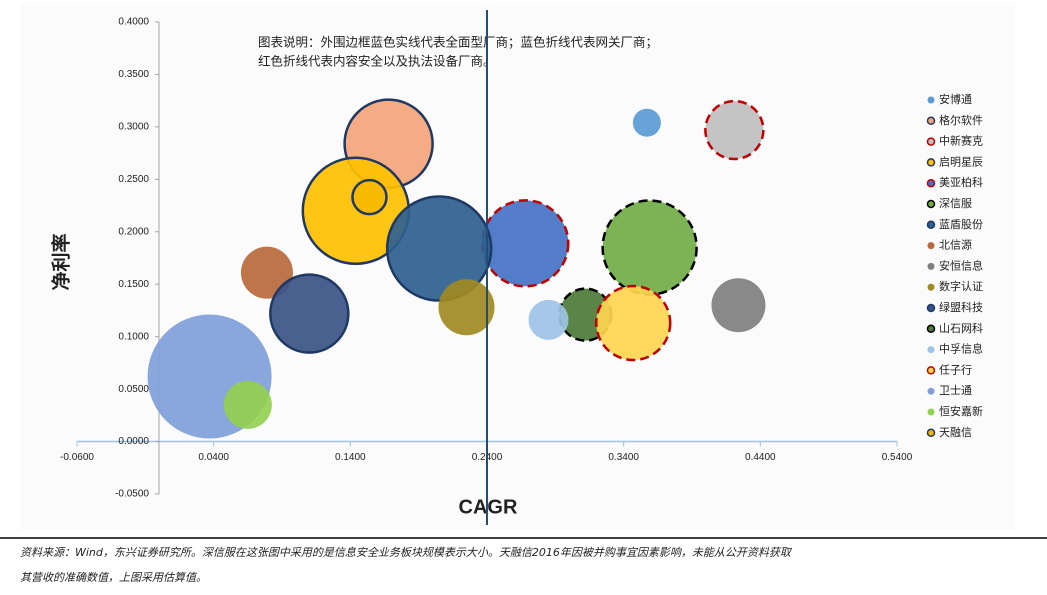  What do you see at coordinates (133, 336) in the screenshot?
I see `y-tick-label: 0.1000` at bounding box center [133, 336].